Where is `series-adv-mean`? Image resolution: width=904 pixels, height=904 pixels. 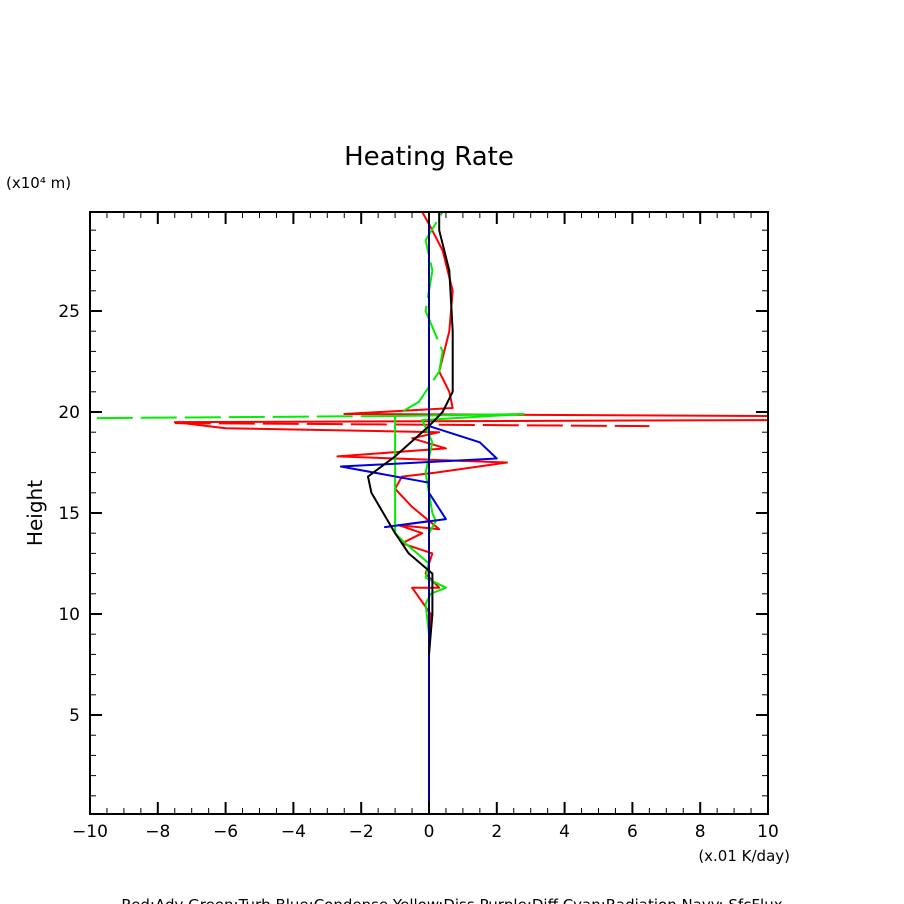
series-adv-mean is located at coordinates (412, 425).